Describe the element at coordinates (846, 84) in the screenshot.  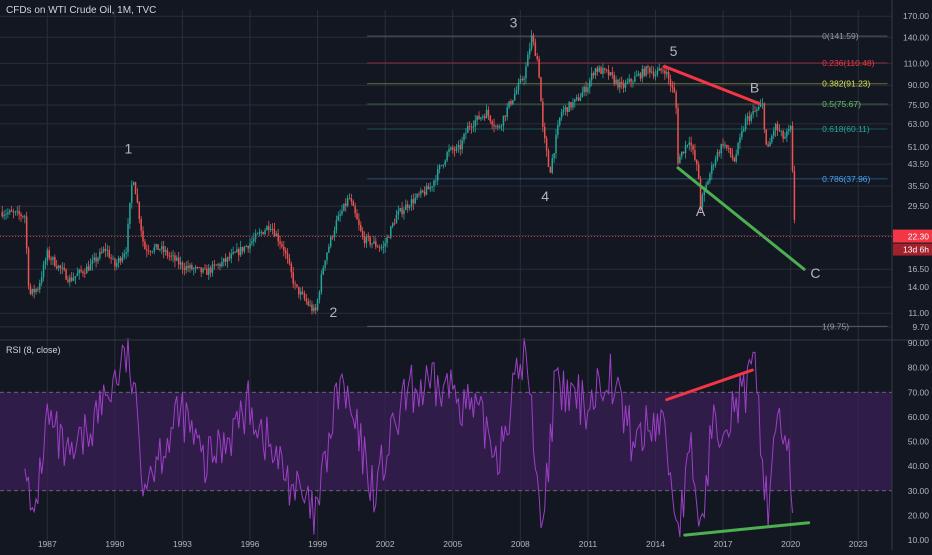
I see `fib-level-label: 0.382(91.23)` at that location.